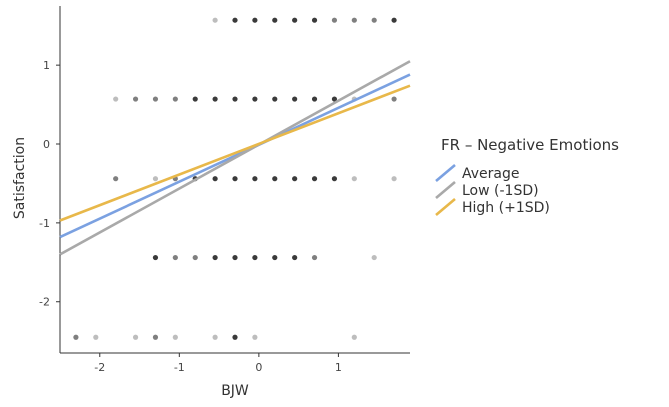 The width and height of the screenshot is (669, 407). I want to click on y-tick-label: -1, so click(44, 223).